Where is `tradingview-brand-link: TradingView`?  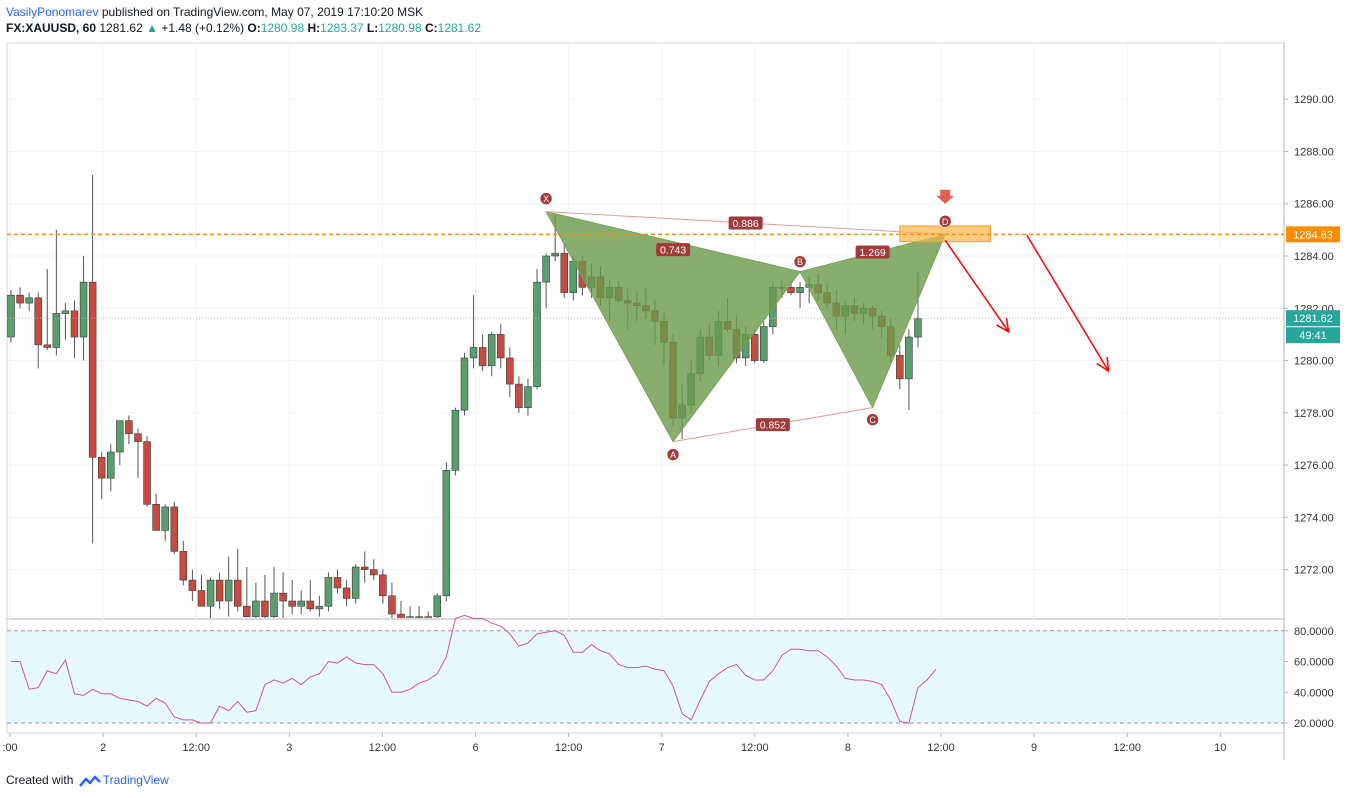
tradingview-brand-link: TradingView is located at coordinates (135, 780).